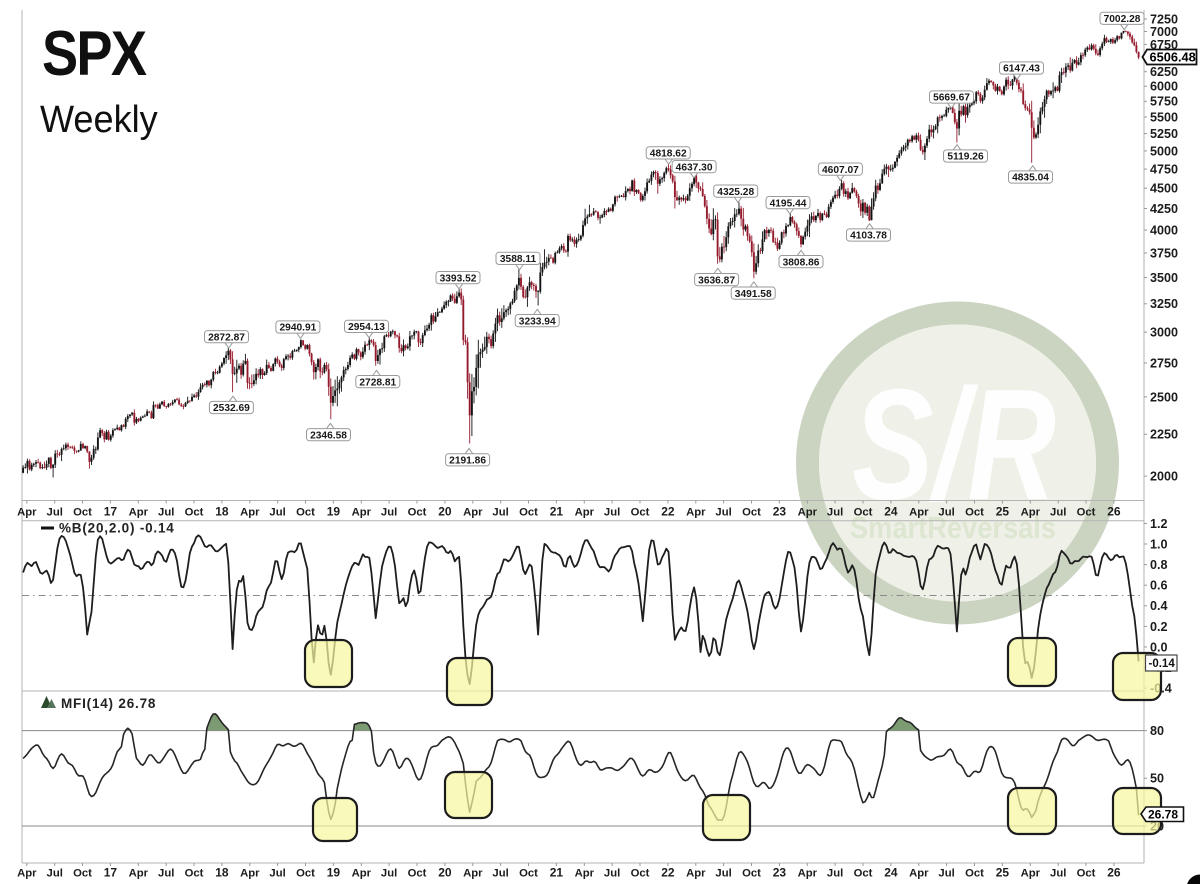  Describe the element at coordinates (694, 167) in the screenshot. I see `svg-text: 4637.30` at that location.